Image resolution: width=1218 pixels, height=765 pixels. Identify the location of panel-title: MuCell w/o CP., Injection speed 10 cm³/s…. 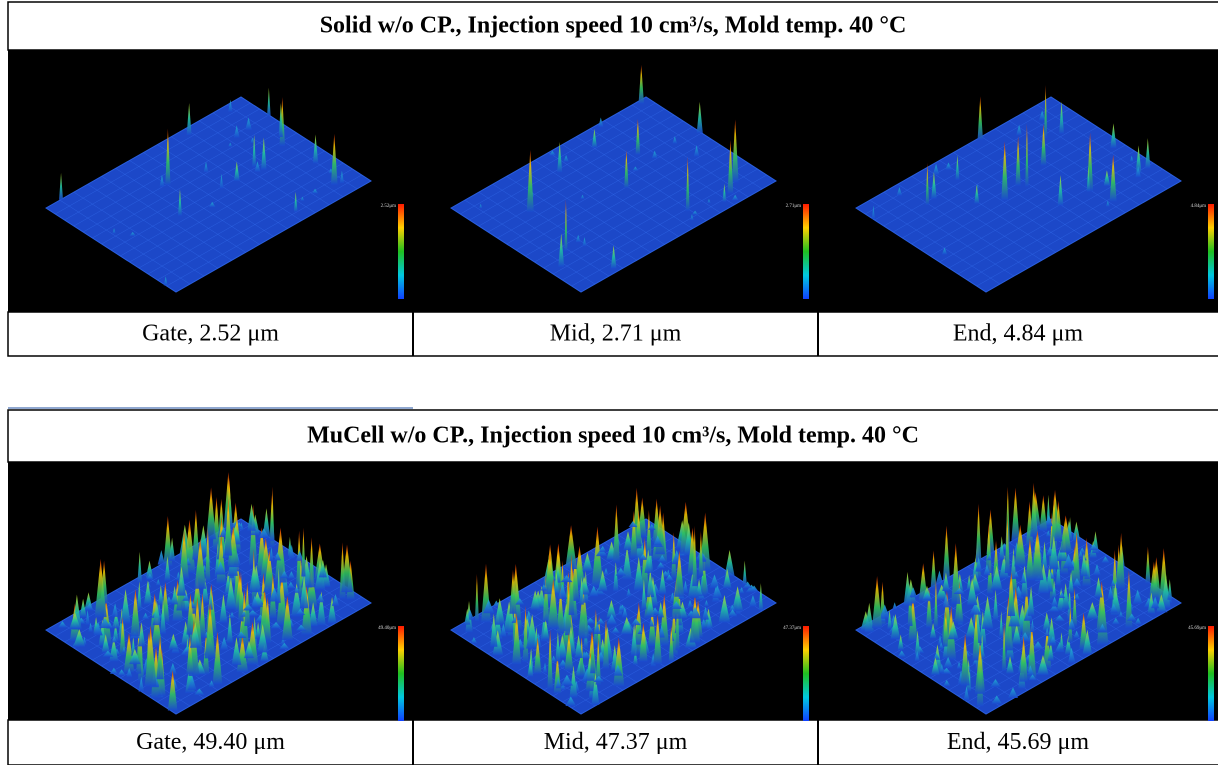
(613, 436).